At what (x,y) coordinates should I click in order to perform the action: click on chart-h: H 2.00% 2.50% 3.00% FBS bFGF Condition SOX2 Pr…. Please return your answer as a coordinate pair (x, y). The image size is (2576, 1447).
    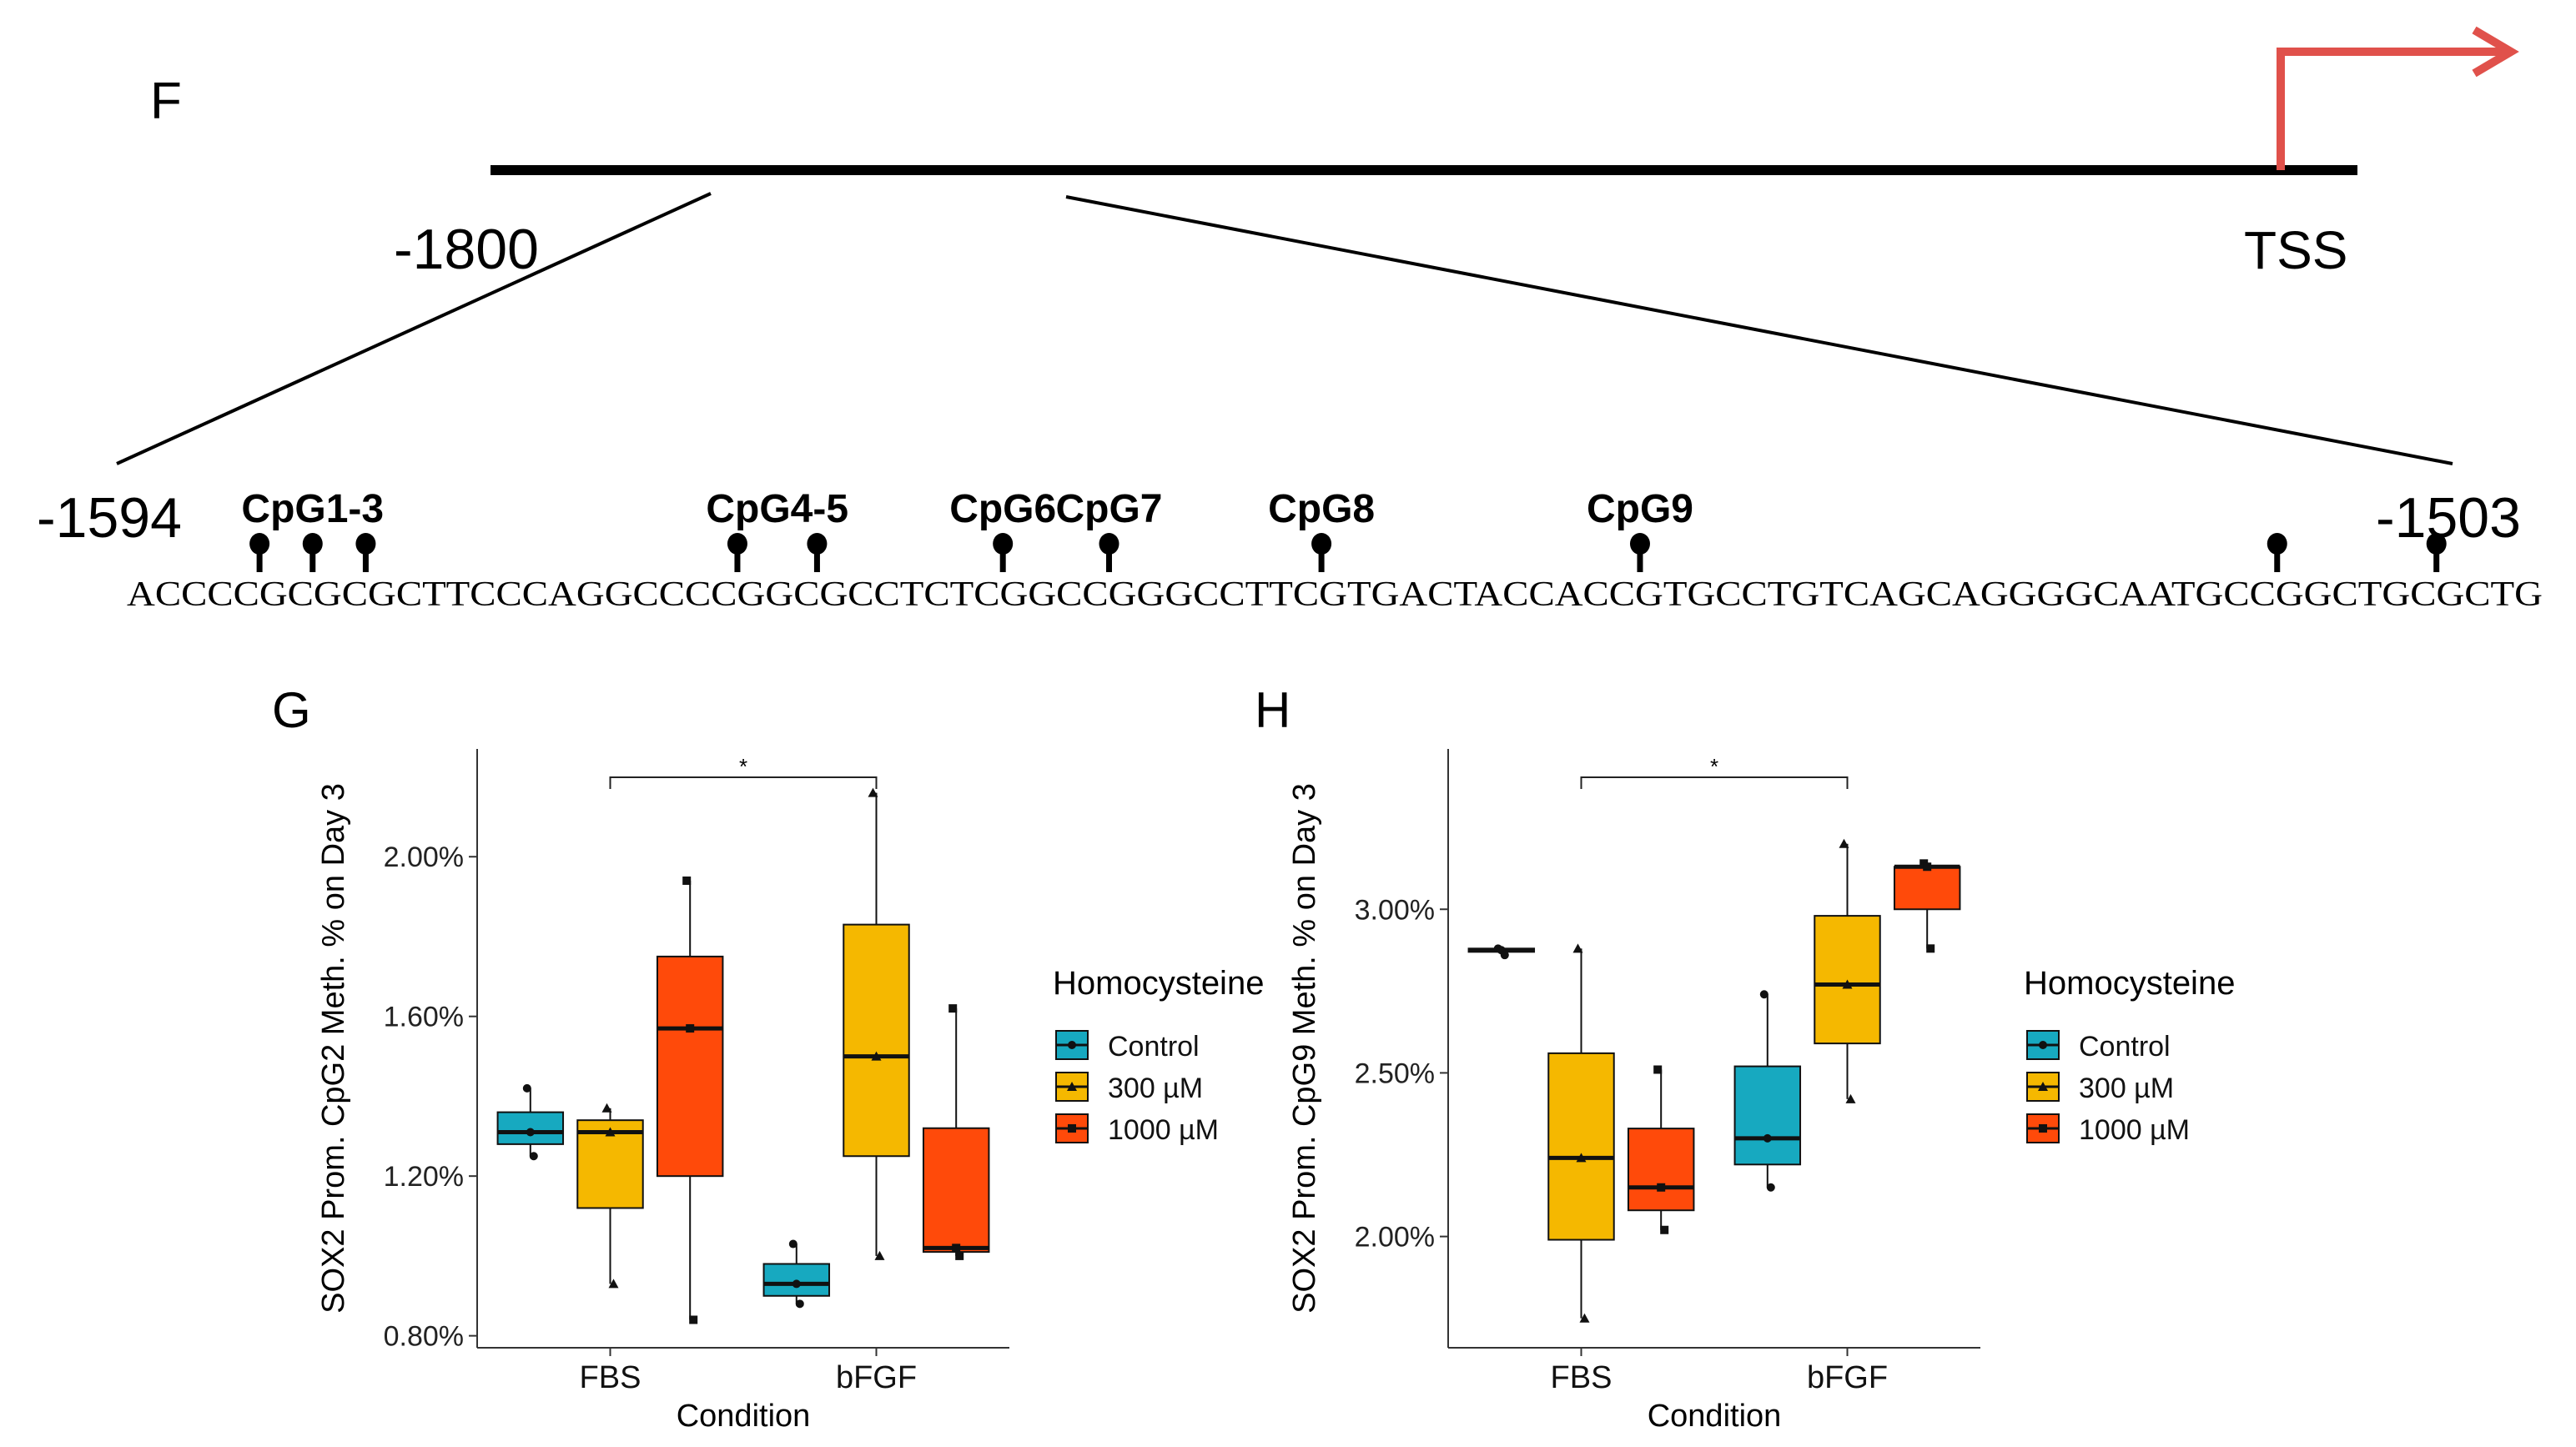
    Looking at the image, I should click on (1617, 1058).